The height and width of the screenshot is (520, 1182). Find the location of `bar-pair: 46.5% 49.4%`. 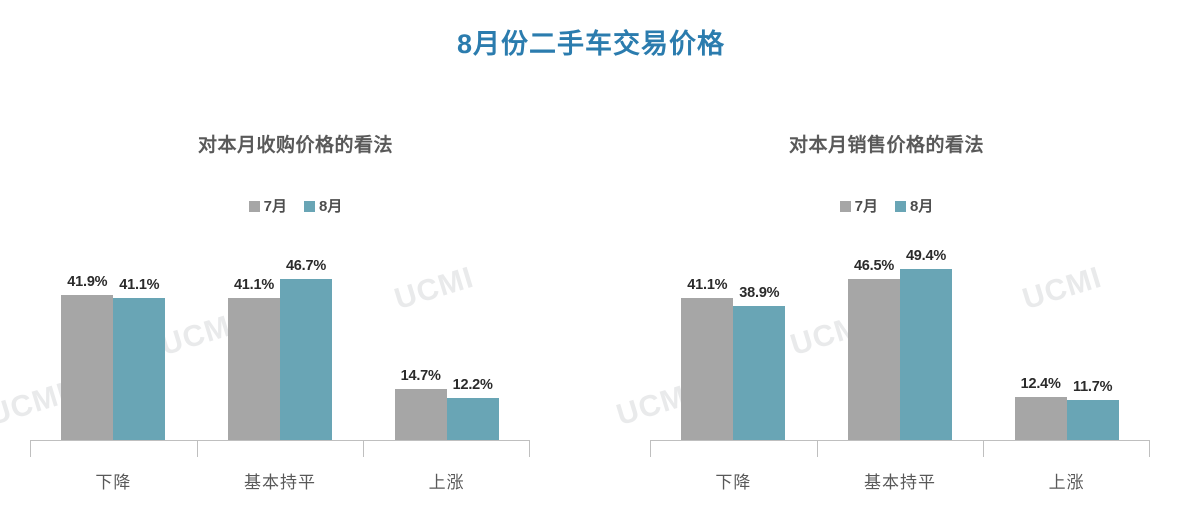

bar-pair: 46.5% 49.4% is located at coordinates (900, 344).